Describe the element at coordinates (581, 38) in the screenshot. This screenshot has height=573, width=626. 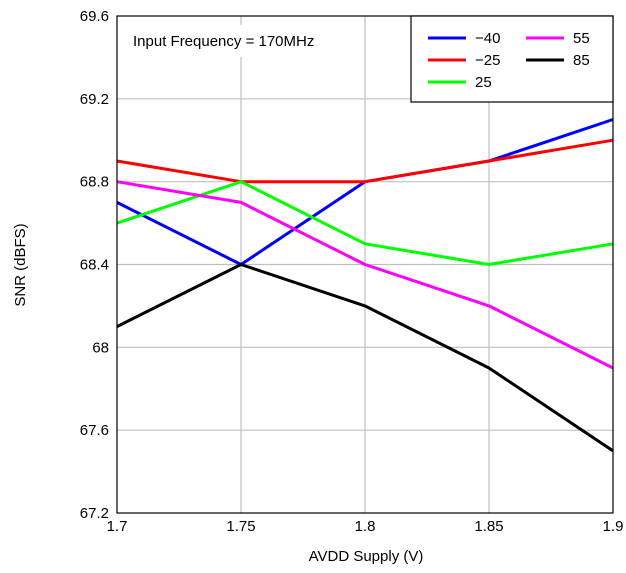
I see `legend-label: 55` at that location.